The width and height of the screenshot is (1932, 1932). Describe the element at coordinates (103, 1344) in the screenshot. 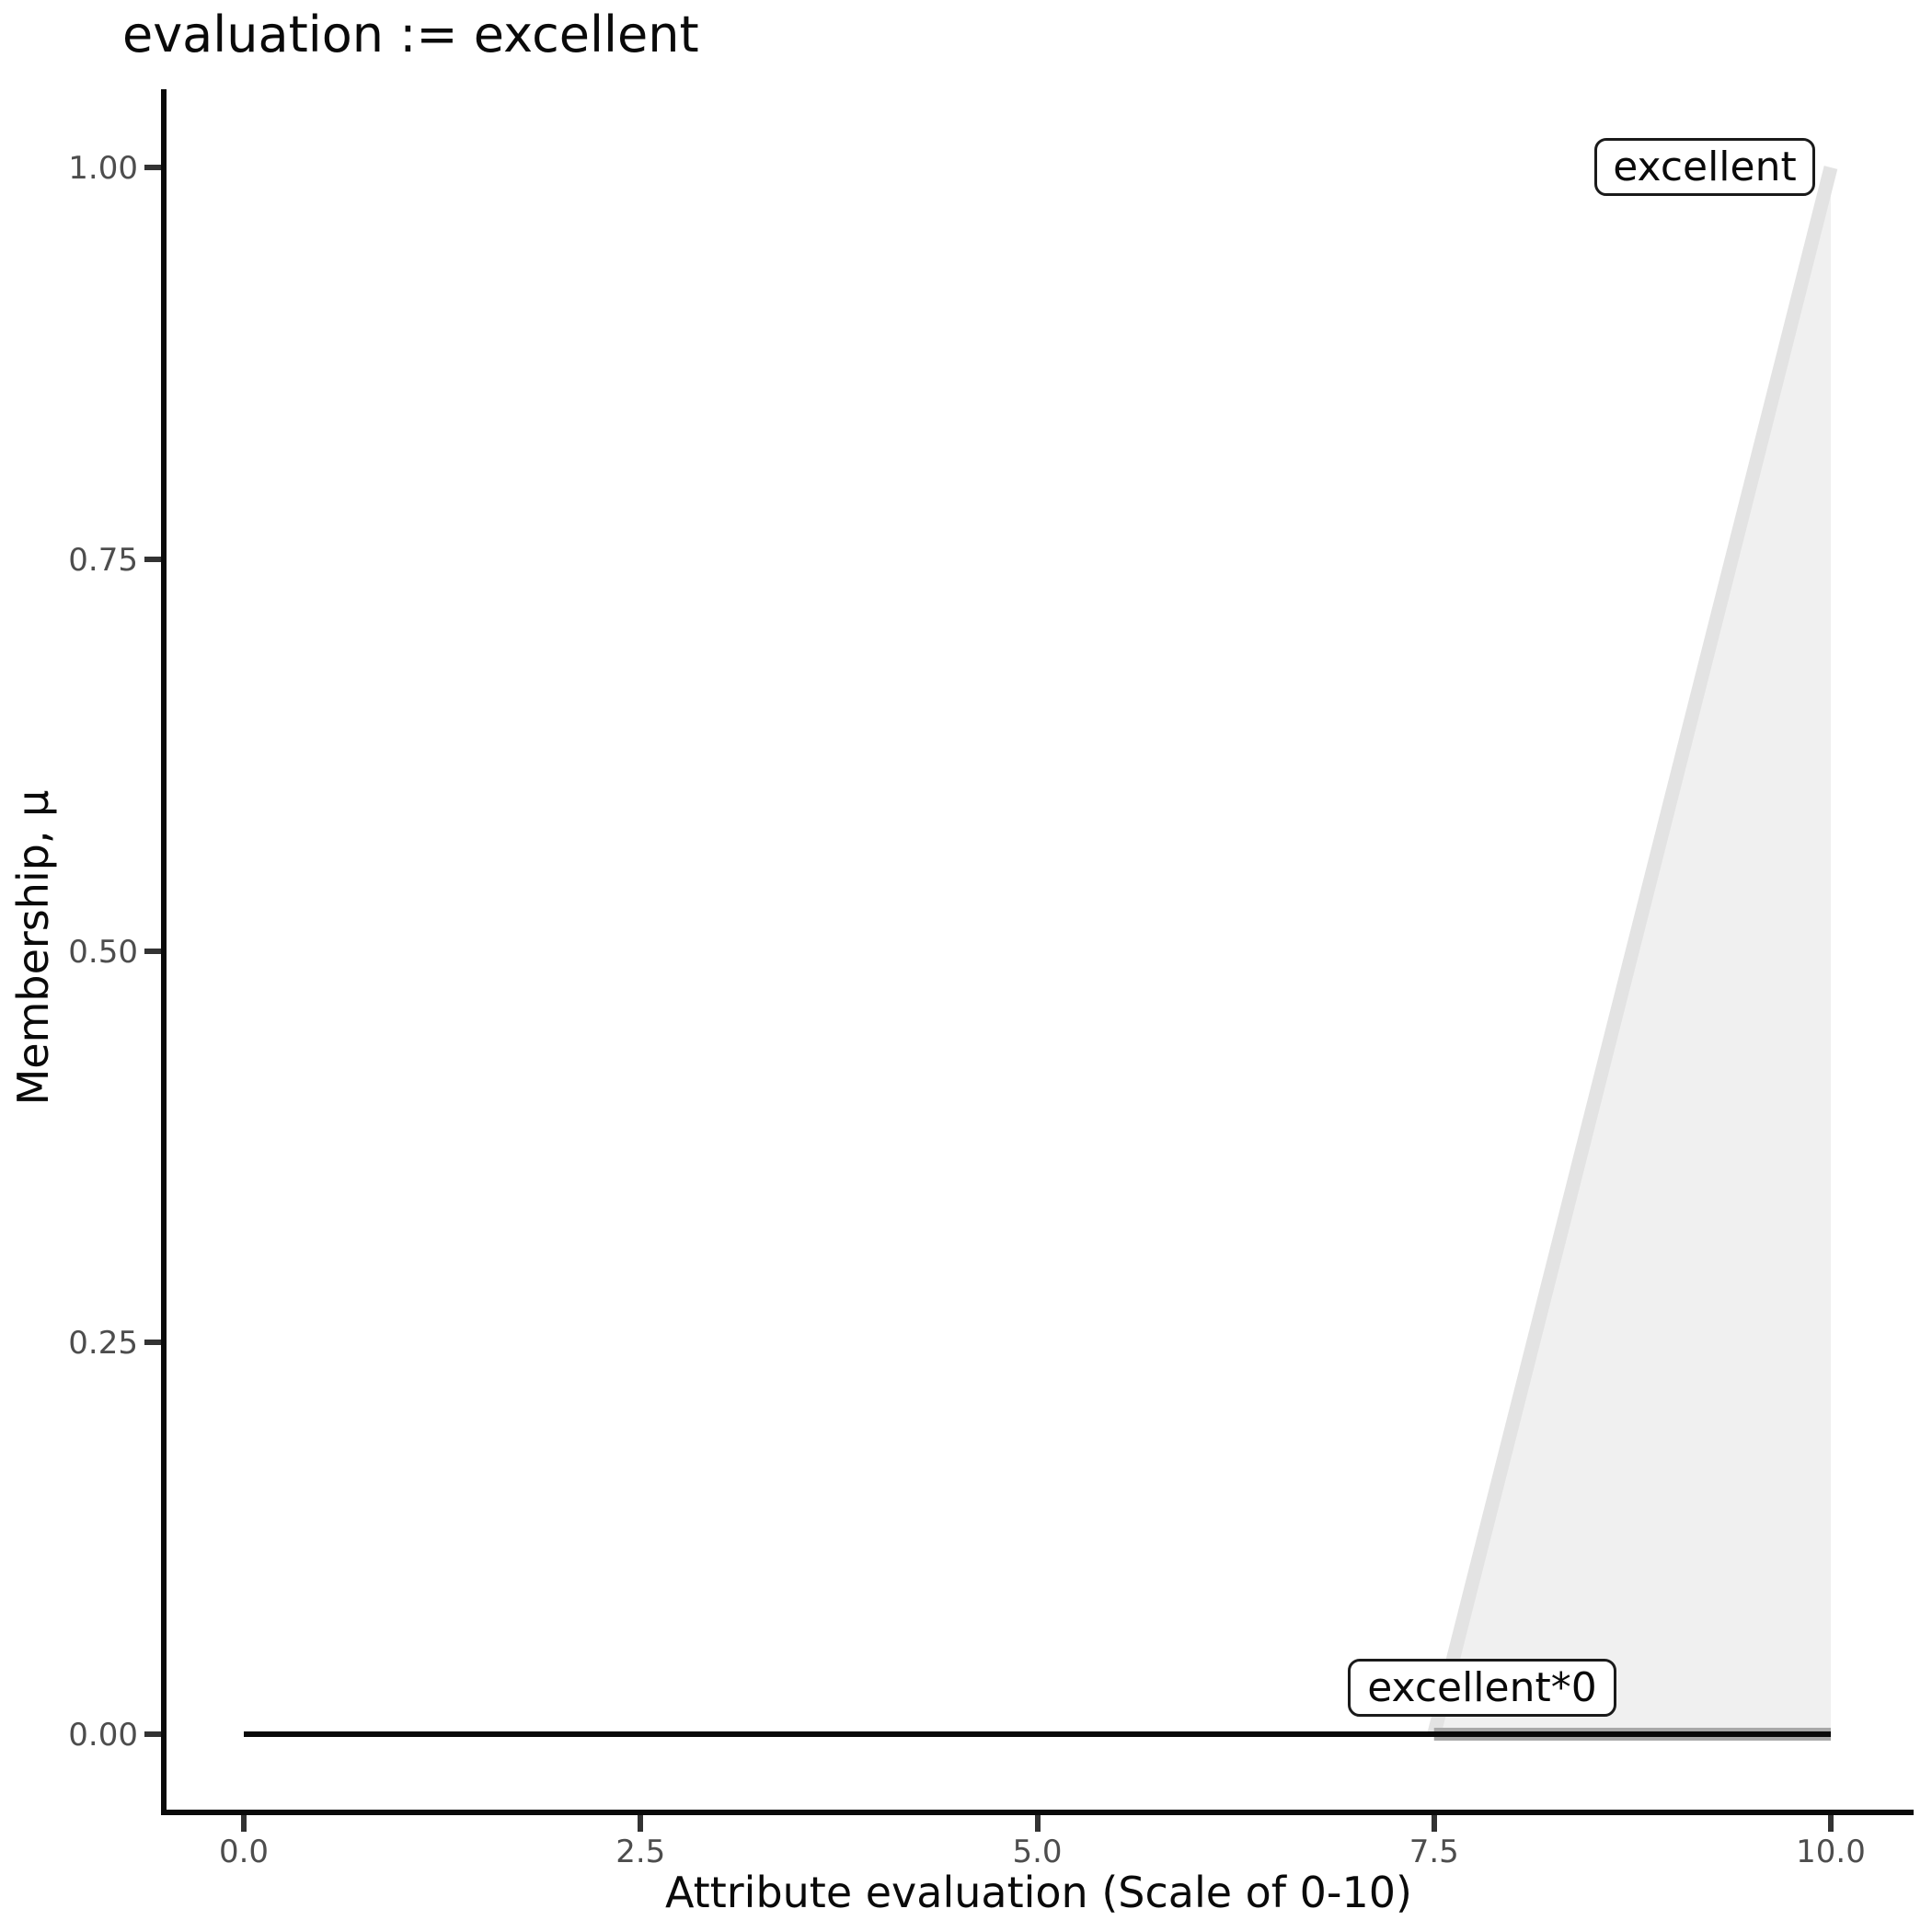

I see `y-tick-label: 0.25` at that location.